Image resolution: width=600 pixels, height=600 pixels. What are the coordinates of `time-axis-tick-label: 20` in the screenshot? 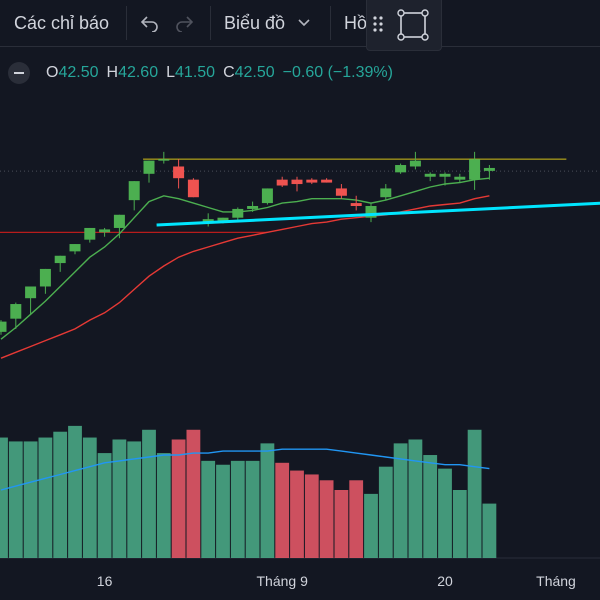 It's located at (445, 581).